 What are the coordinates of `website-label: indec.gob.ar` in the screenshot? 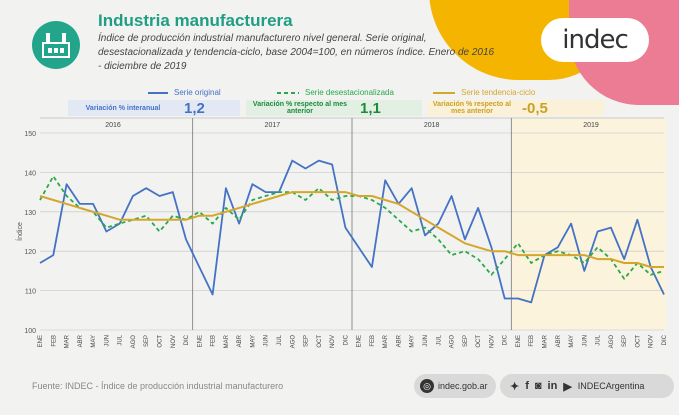 It's located at (463, 386).